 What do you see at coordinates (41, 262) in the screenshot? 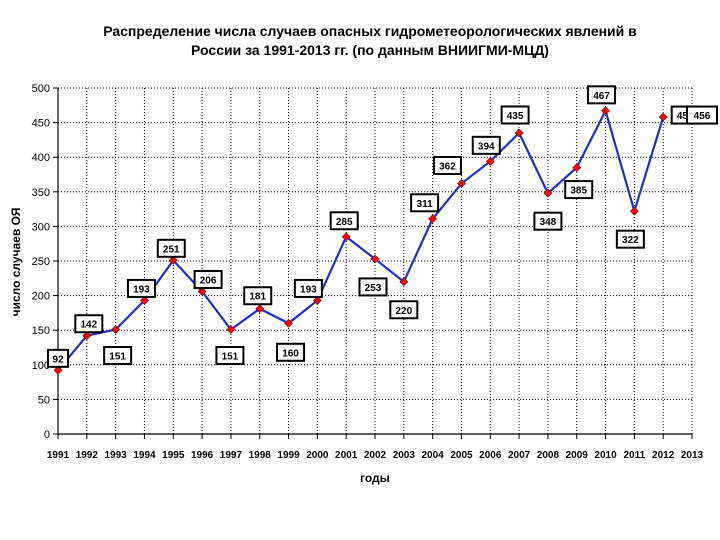
I see `y-tick-label: 250` at bounding box center [41, 262].